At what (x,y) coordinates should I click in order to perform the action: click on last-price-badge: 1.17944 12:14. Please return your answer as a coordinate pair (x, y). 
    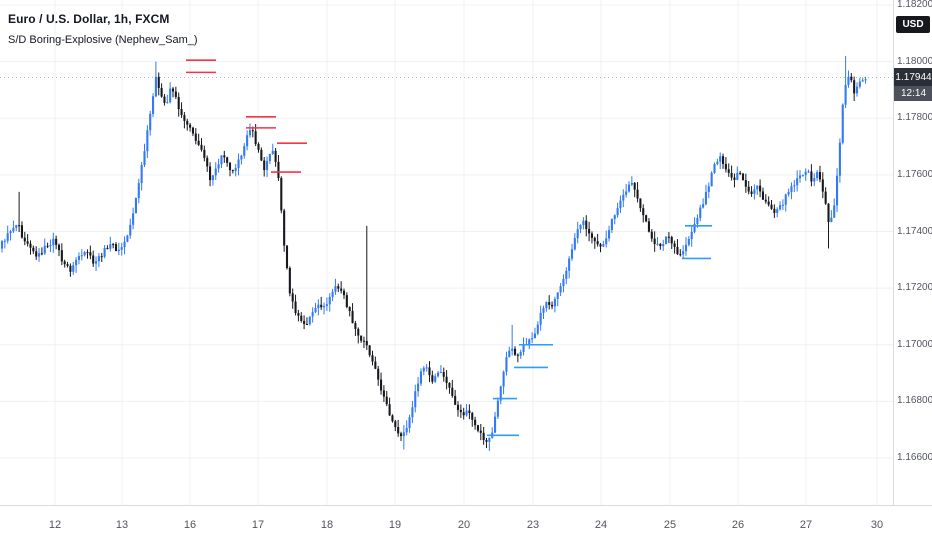
    Looking at the image, I should click on (913, 85).